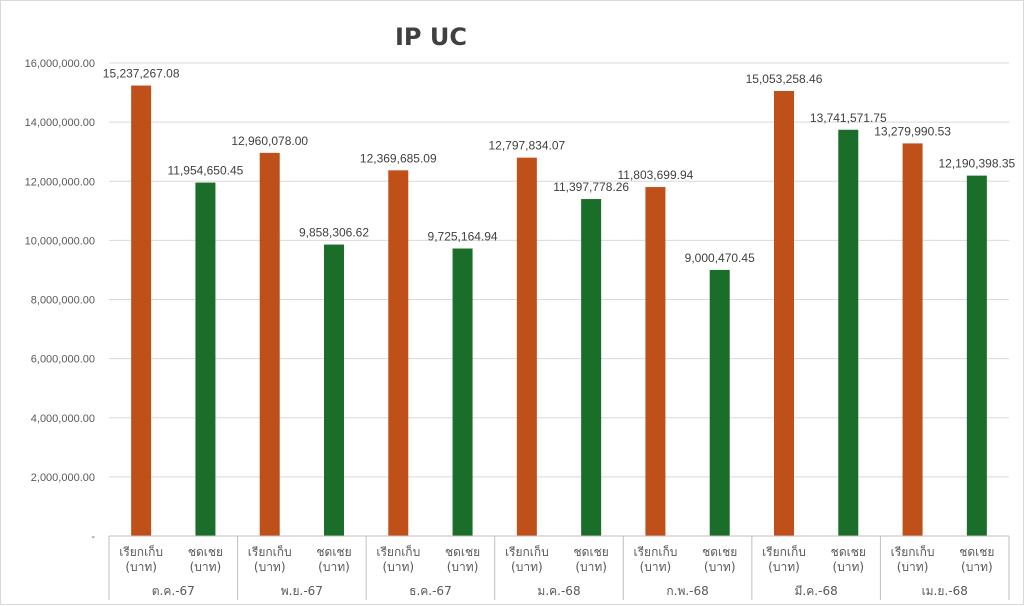  Describe the element at coordinates (63, 301) in the screenshot. I see `y-tick-label: 8,000,000.00` at that location.